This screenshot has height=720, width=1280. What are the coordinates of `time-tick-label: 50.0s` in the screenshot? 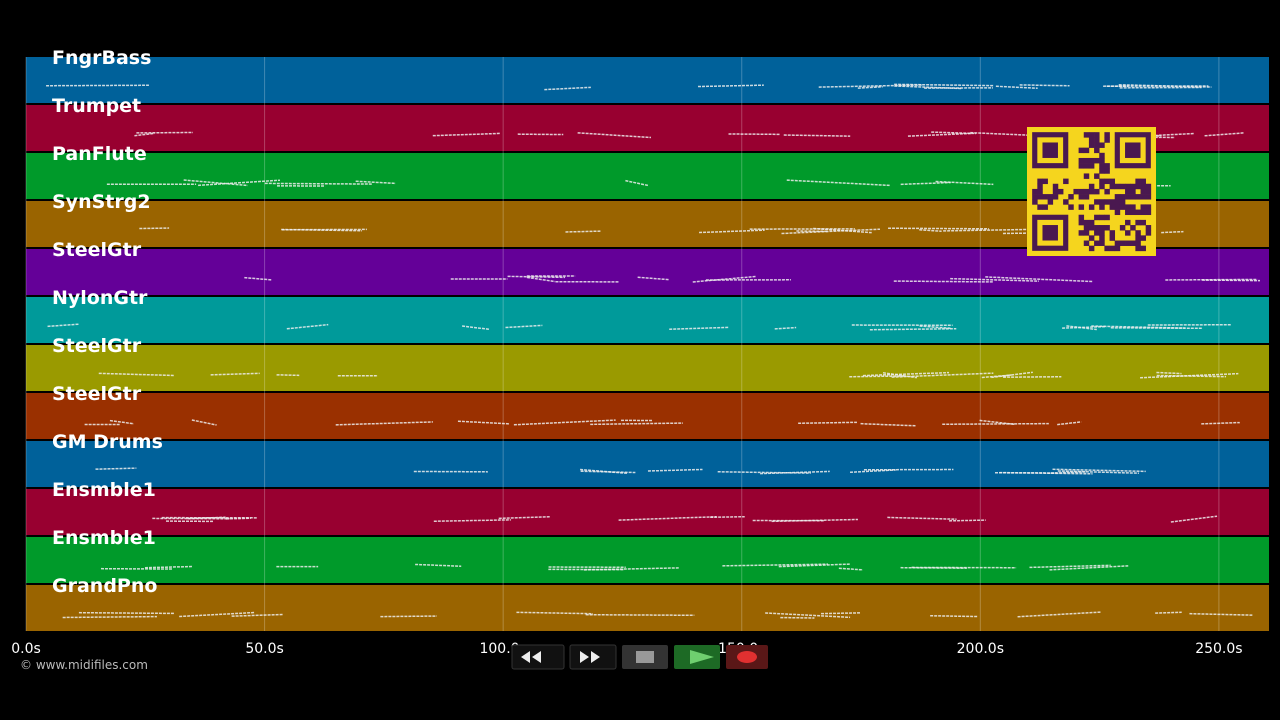 It's located at (264, 649).